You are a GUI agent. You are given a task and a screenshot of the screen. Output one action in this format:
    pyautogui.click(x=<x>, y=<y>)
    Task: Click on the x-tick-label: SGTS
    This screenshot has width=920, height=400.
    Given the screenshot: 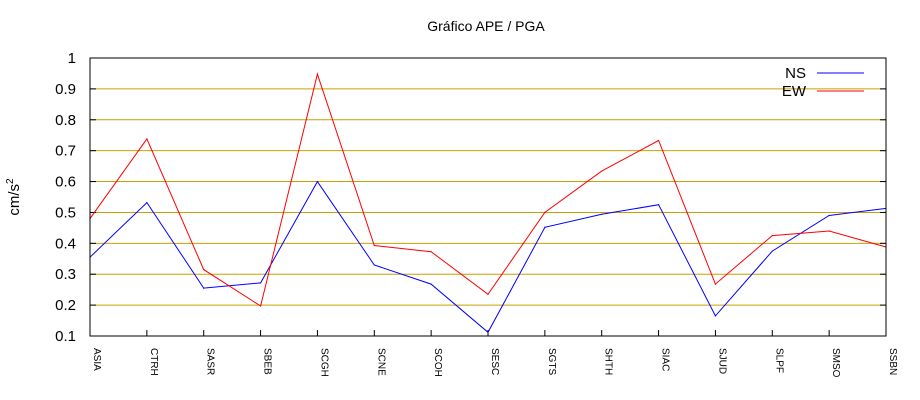 What is the action you would take?
    pyautogui.click(x=551, y=362)
    